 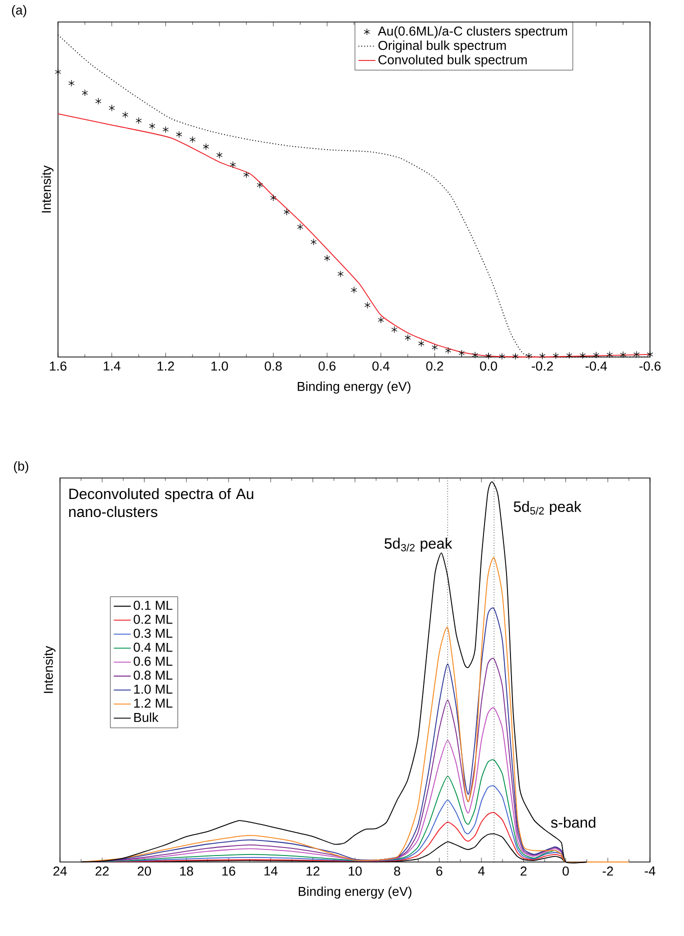 What do you see at coordinates (397, 871) in the screenshot?
I see `x-tick-label: 8` at bounding box center [397, 871].